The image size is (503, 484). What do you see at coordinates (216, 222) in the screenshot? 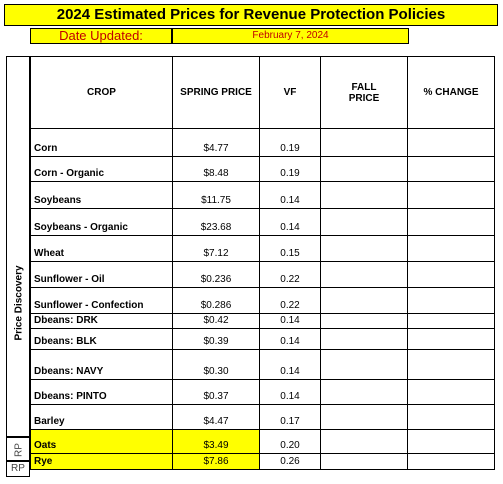
I see `spring-price-cell: $23.68` at bounding box center [216, 222].